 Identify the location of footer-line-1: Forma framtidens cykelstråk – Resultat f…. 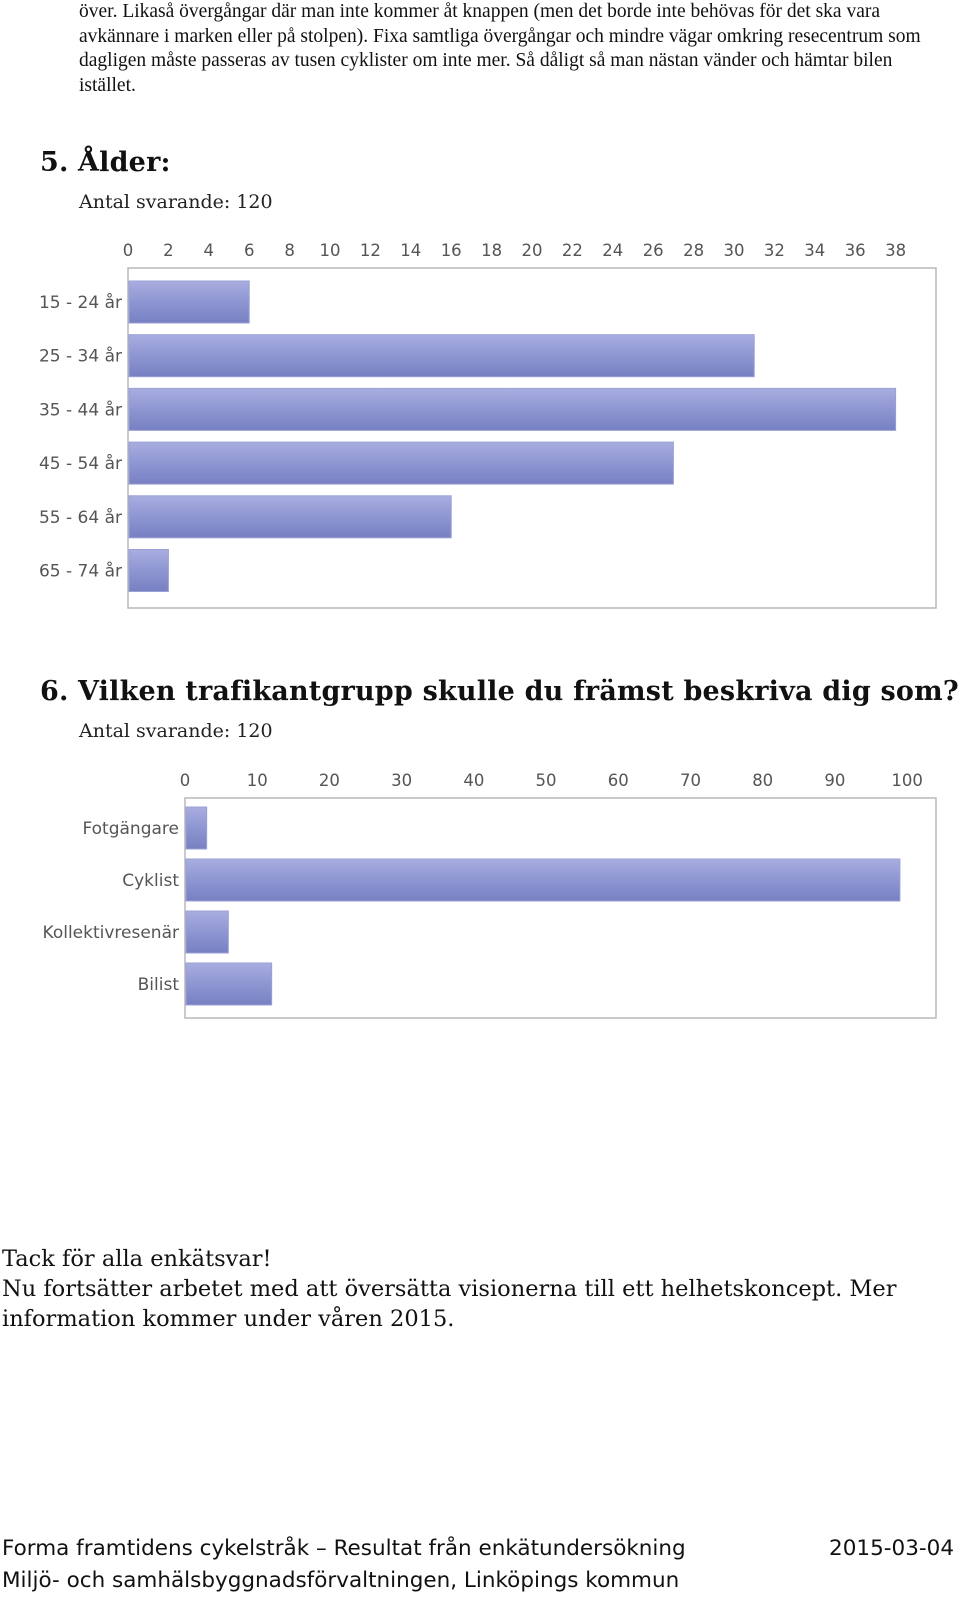
(478, 1549).